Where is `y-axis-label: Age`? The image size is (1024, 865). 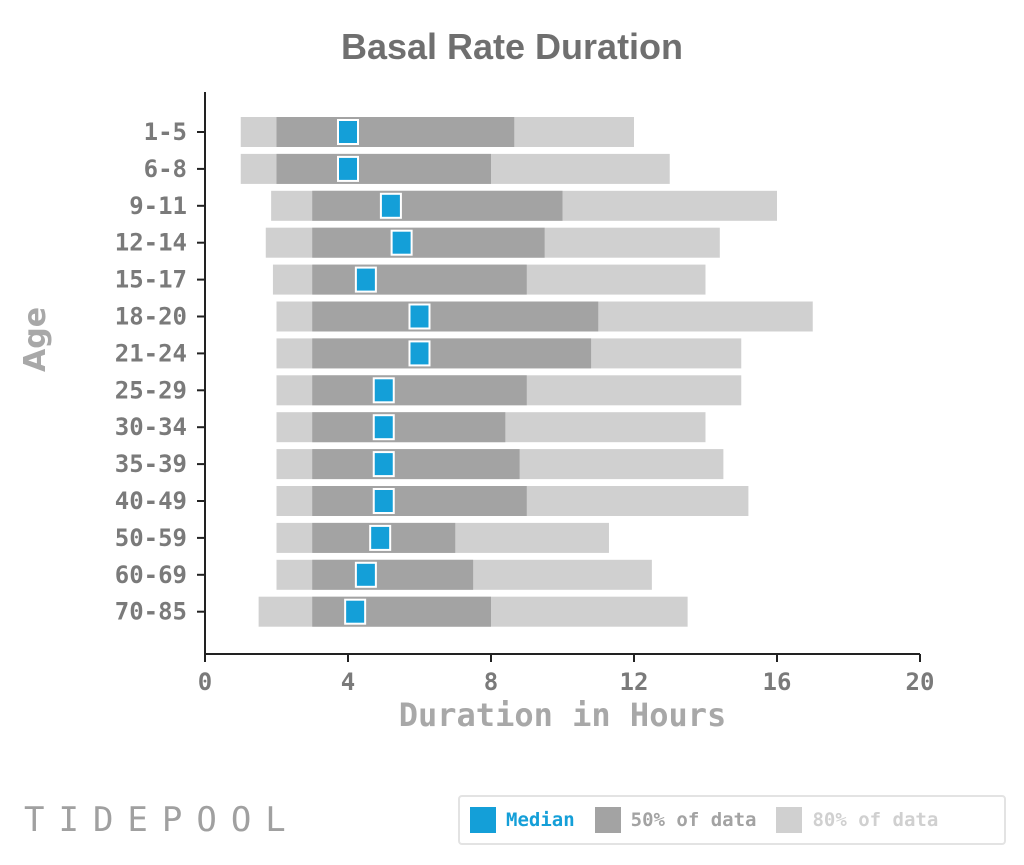
y-axis-label: Age is located at coordinates (35, 339).